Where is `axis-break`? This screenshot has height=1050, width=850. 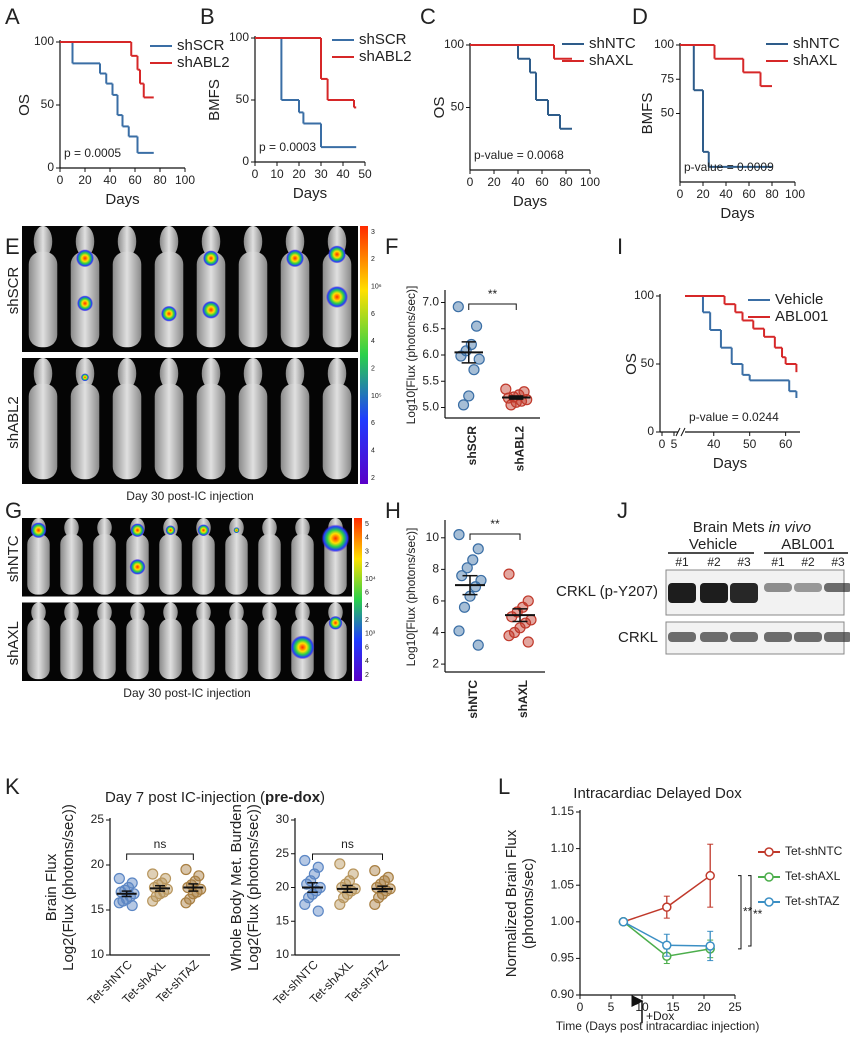 axis-break is located at coordinates (680, 432).